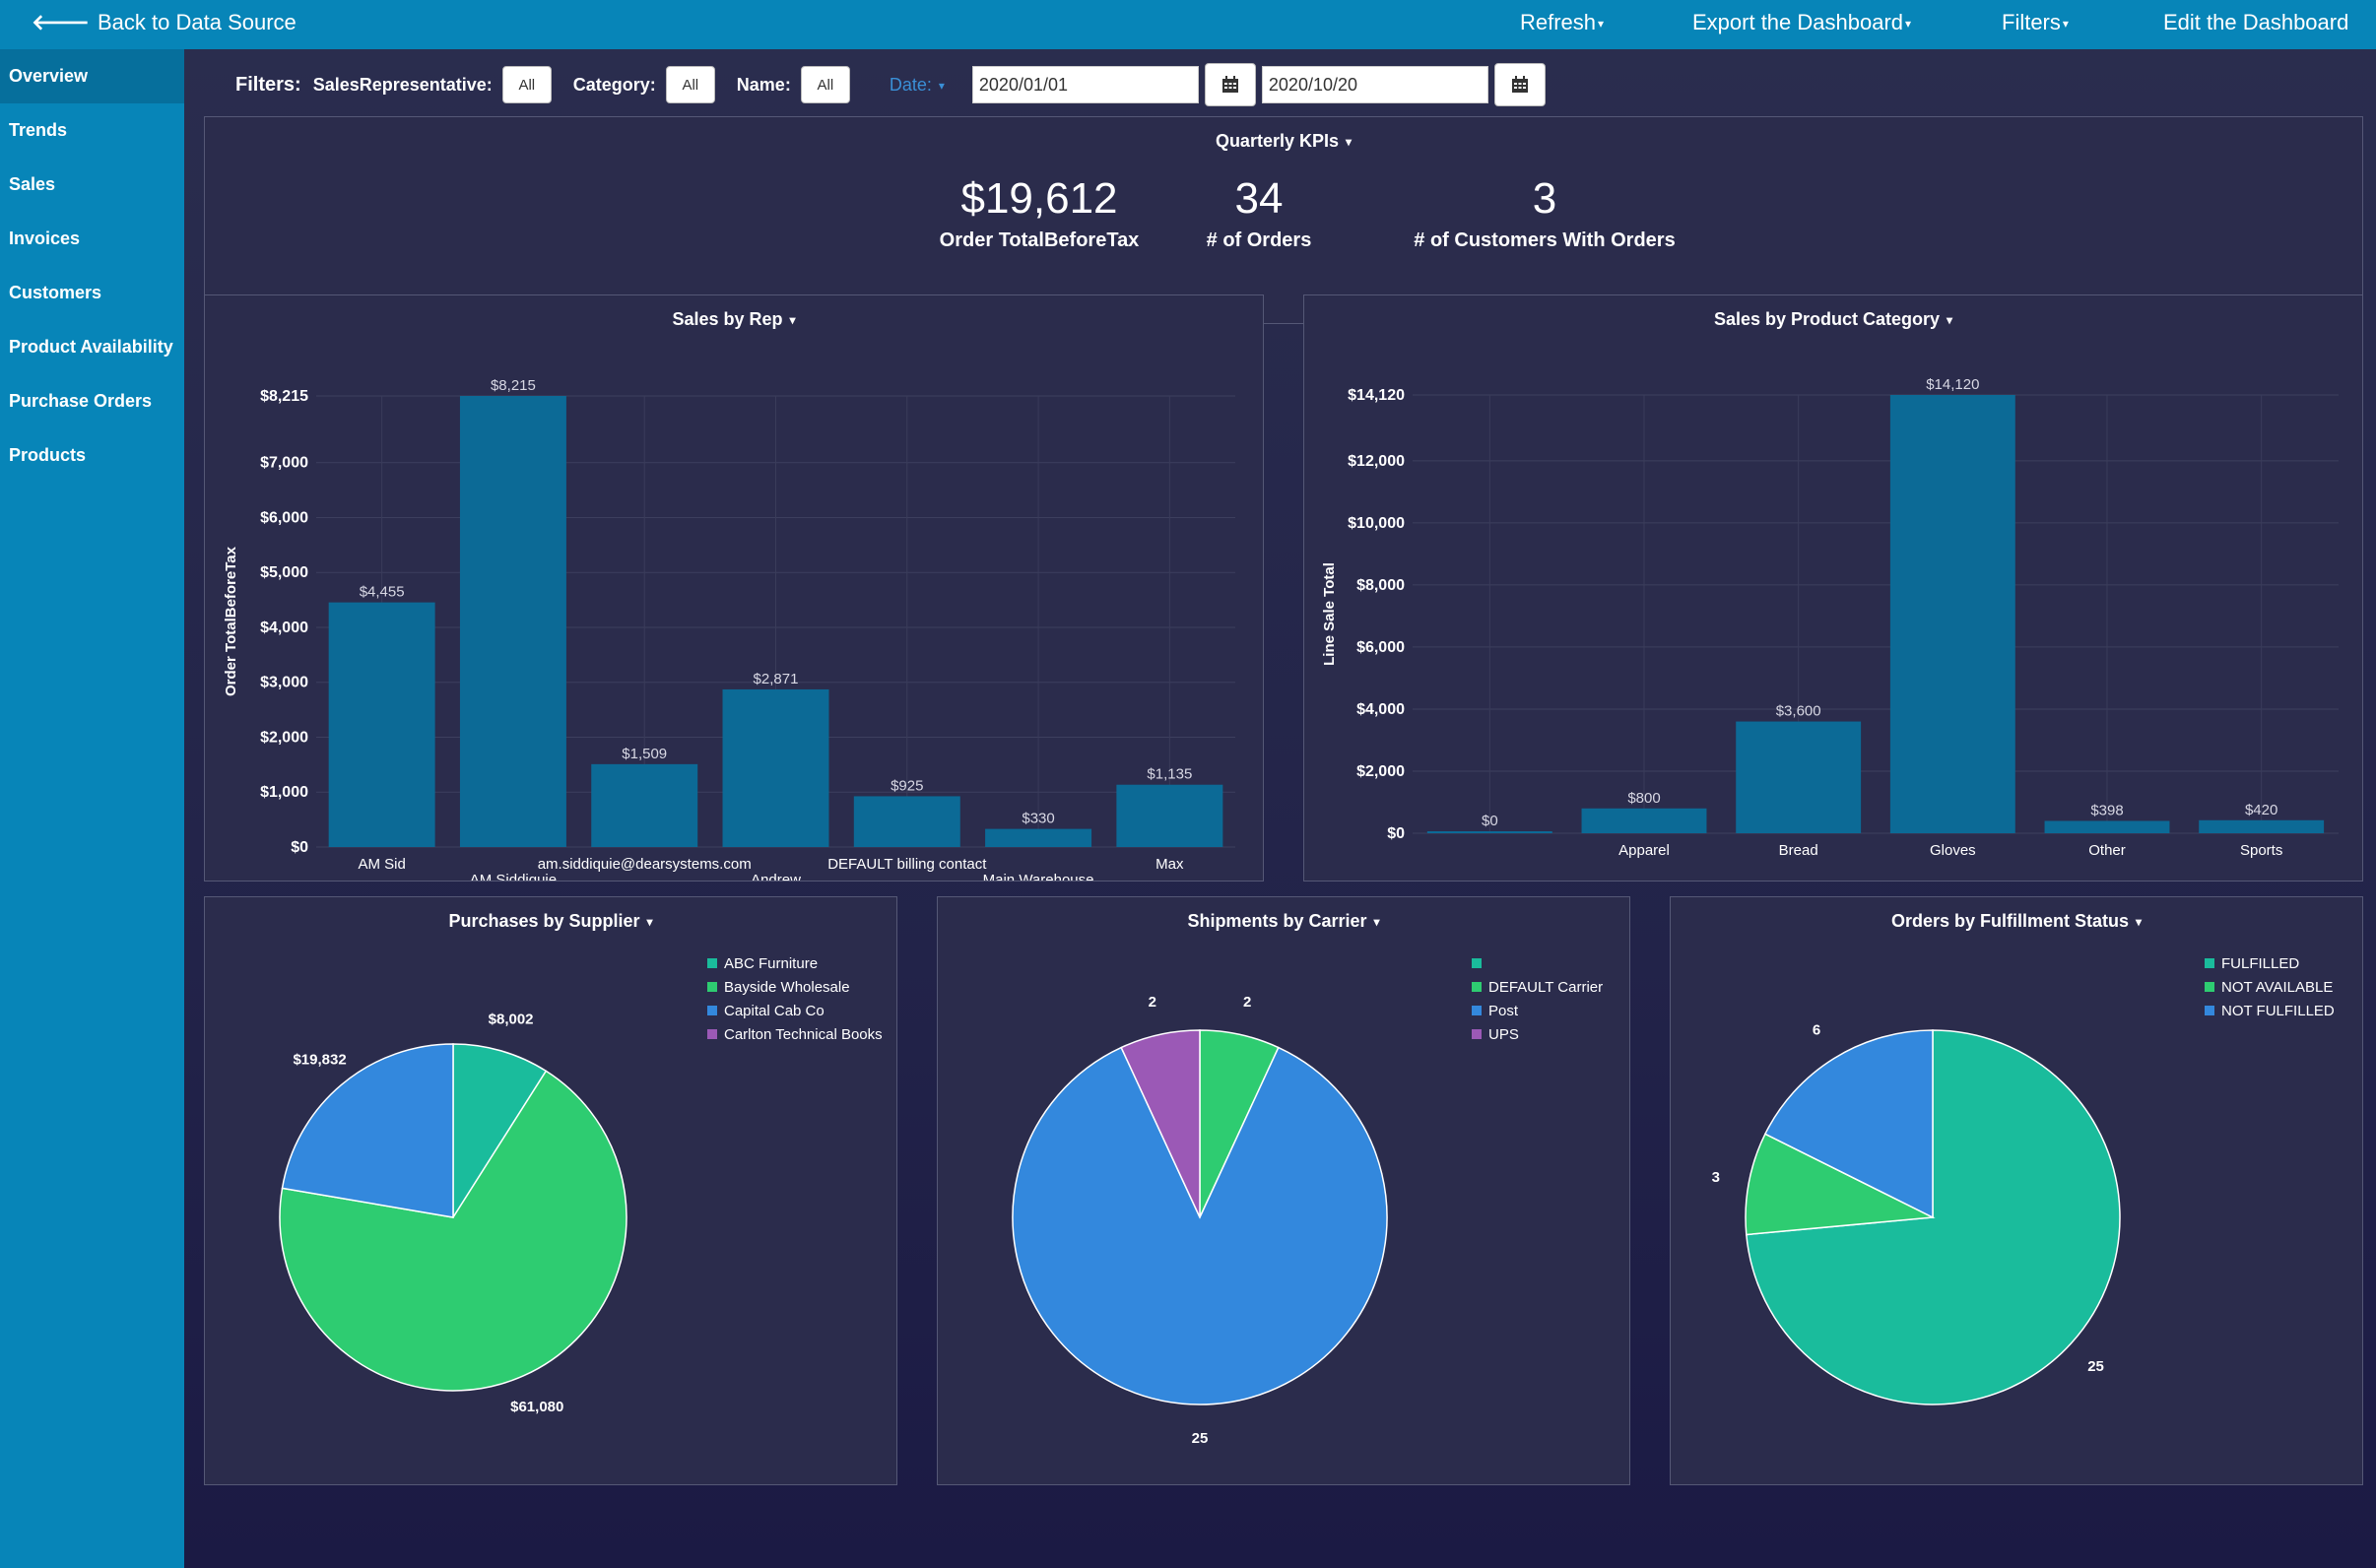 This screenshot has width=2376, height=1568. I want to click on date-to-input: 2020/10/20, so click(1374, 85).